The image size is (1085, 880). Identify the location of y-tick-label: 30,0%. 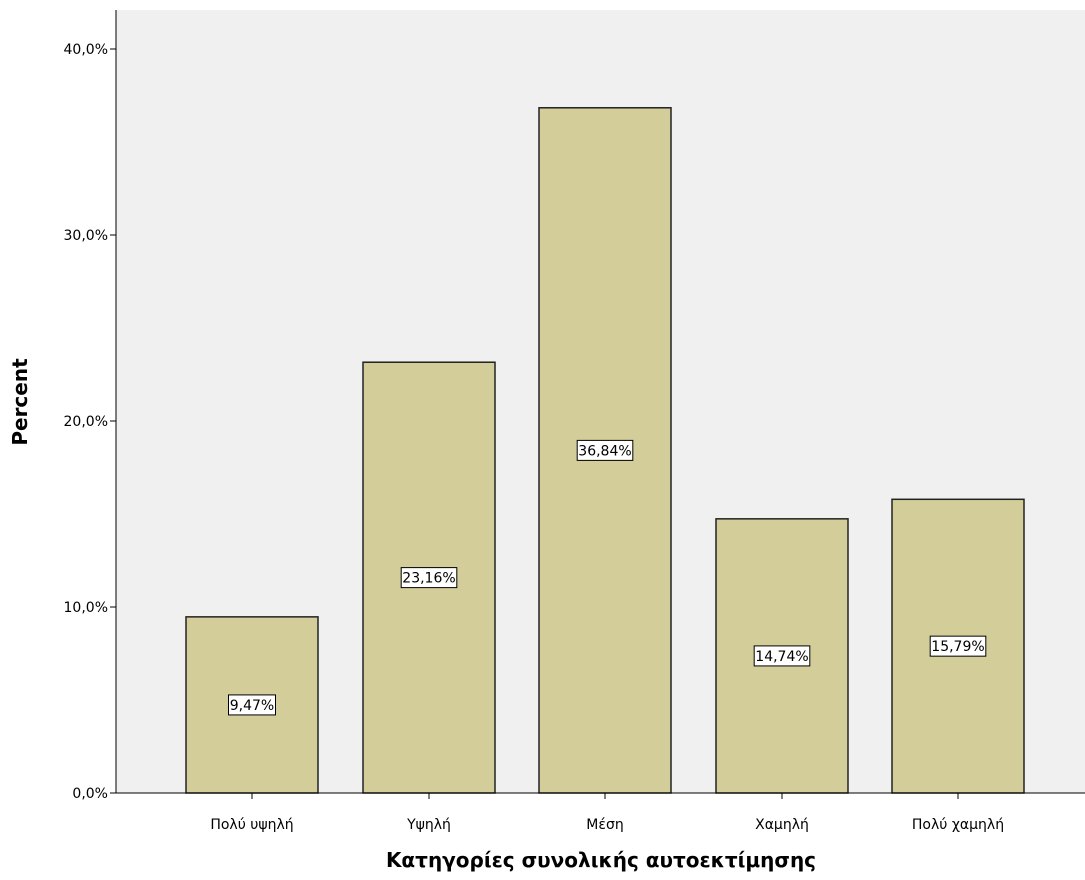
(86, 236).